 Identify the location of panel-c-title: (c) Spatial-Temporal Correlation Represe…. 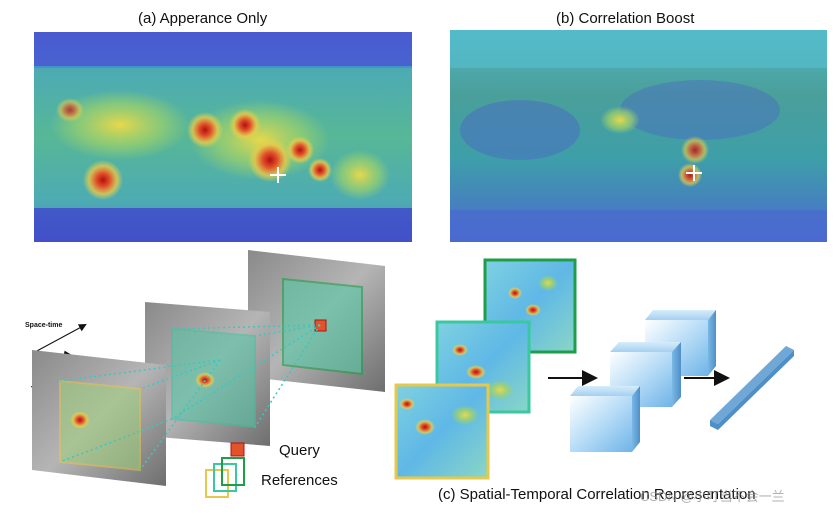
(597, 494).